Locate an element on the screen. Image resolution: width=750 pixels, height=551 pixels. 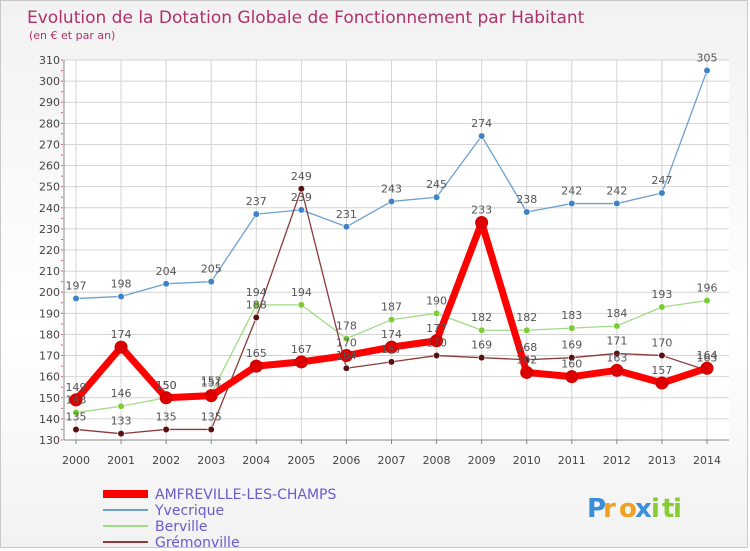
x-tick-label: 2001 is located at coordinates (121, 460).